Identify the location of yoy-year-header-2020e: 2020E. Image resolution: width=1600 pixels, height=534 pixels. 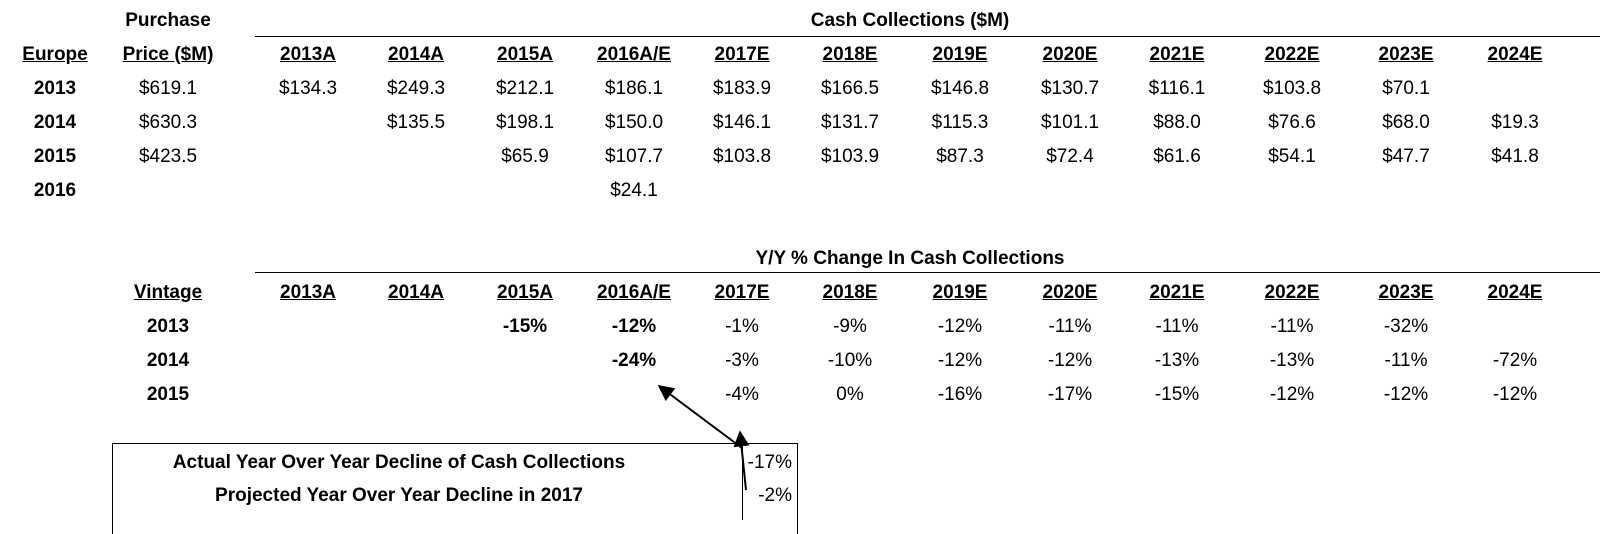
(1070, 292).